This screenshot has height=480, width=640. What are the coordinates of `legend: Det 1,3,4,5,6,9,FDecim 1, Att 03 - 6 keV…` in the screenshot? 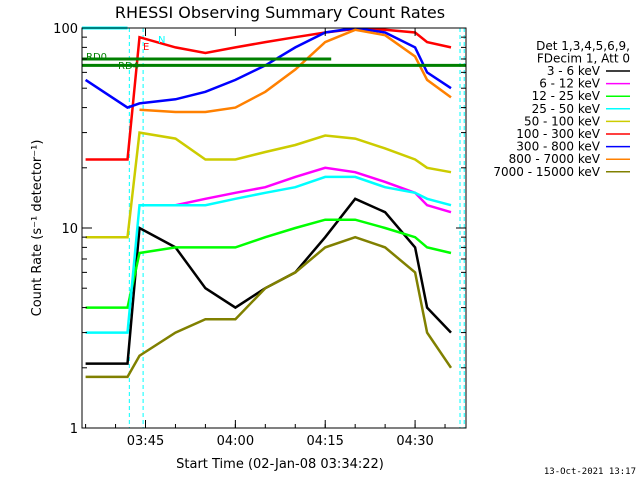 It's located at (561, 109).